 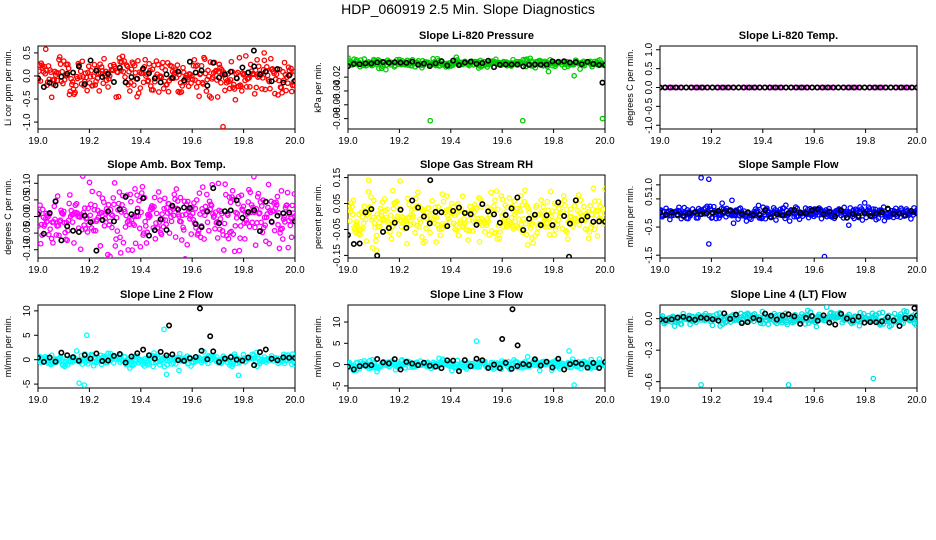 I want to click on y-tick-label: 5, so click(x=337, y=343).